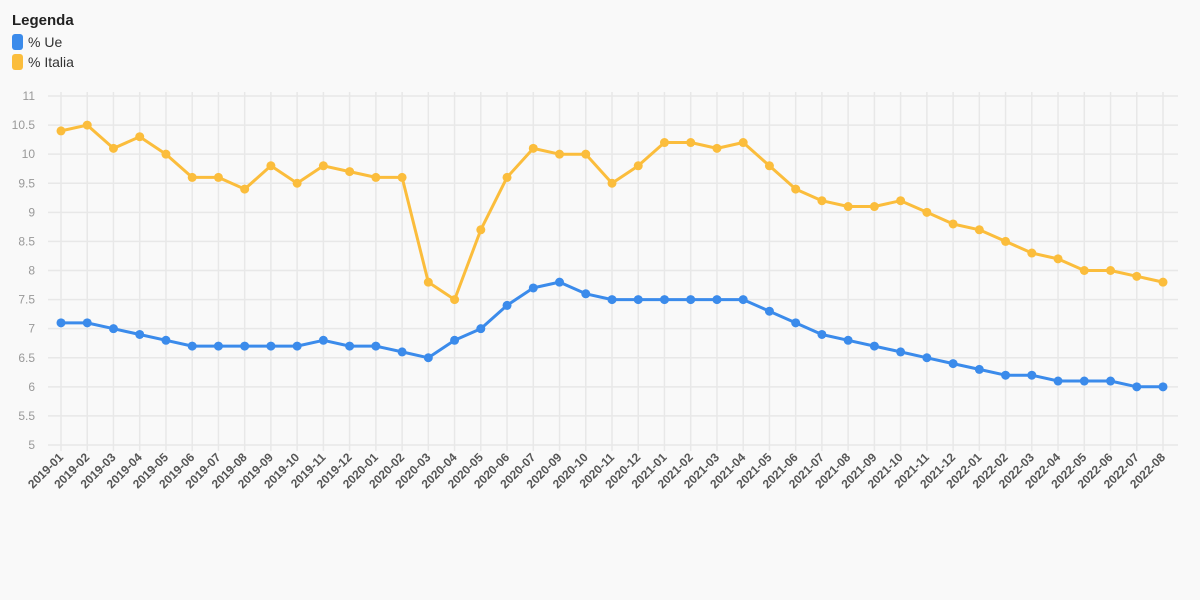  Describe the element at coordinates (31, 212) in the screenshot. I see `y-tick-label: 9` at that location.